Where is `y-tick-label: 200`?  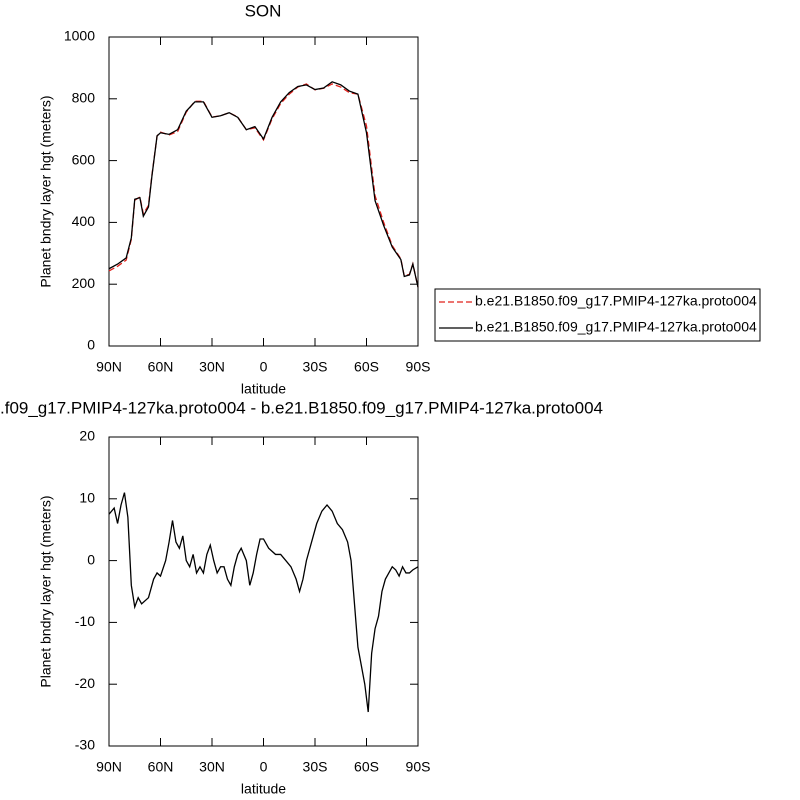 y-tick-label: 200 is located at coordinates (84, 283).